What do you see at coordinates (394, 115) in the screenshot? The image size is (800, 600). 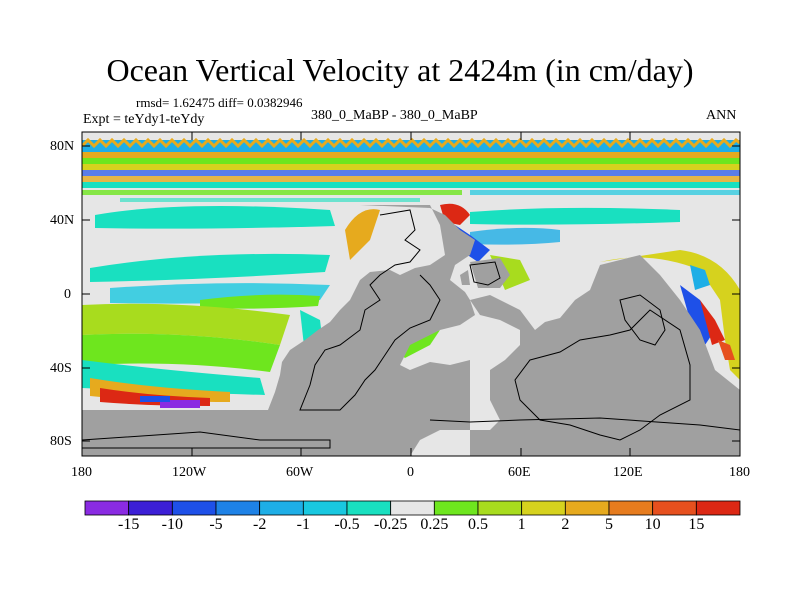 I see `case-label: 380_0_MaBP - 380_0_MaBP` at bounding box center [394, 115].